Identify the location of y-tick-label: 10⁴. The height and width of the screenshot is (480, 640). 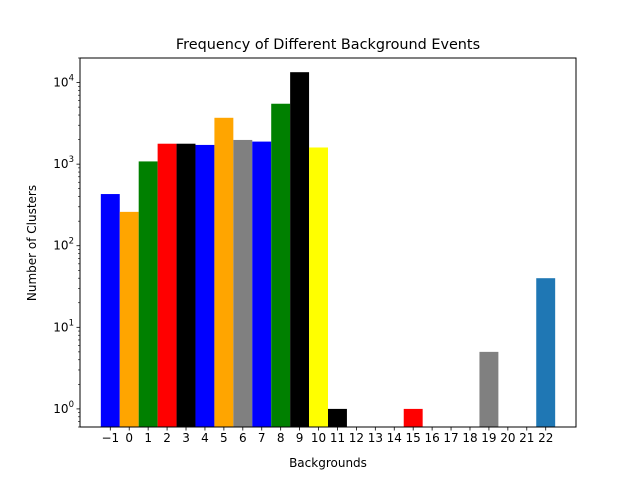
(63, 82).